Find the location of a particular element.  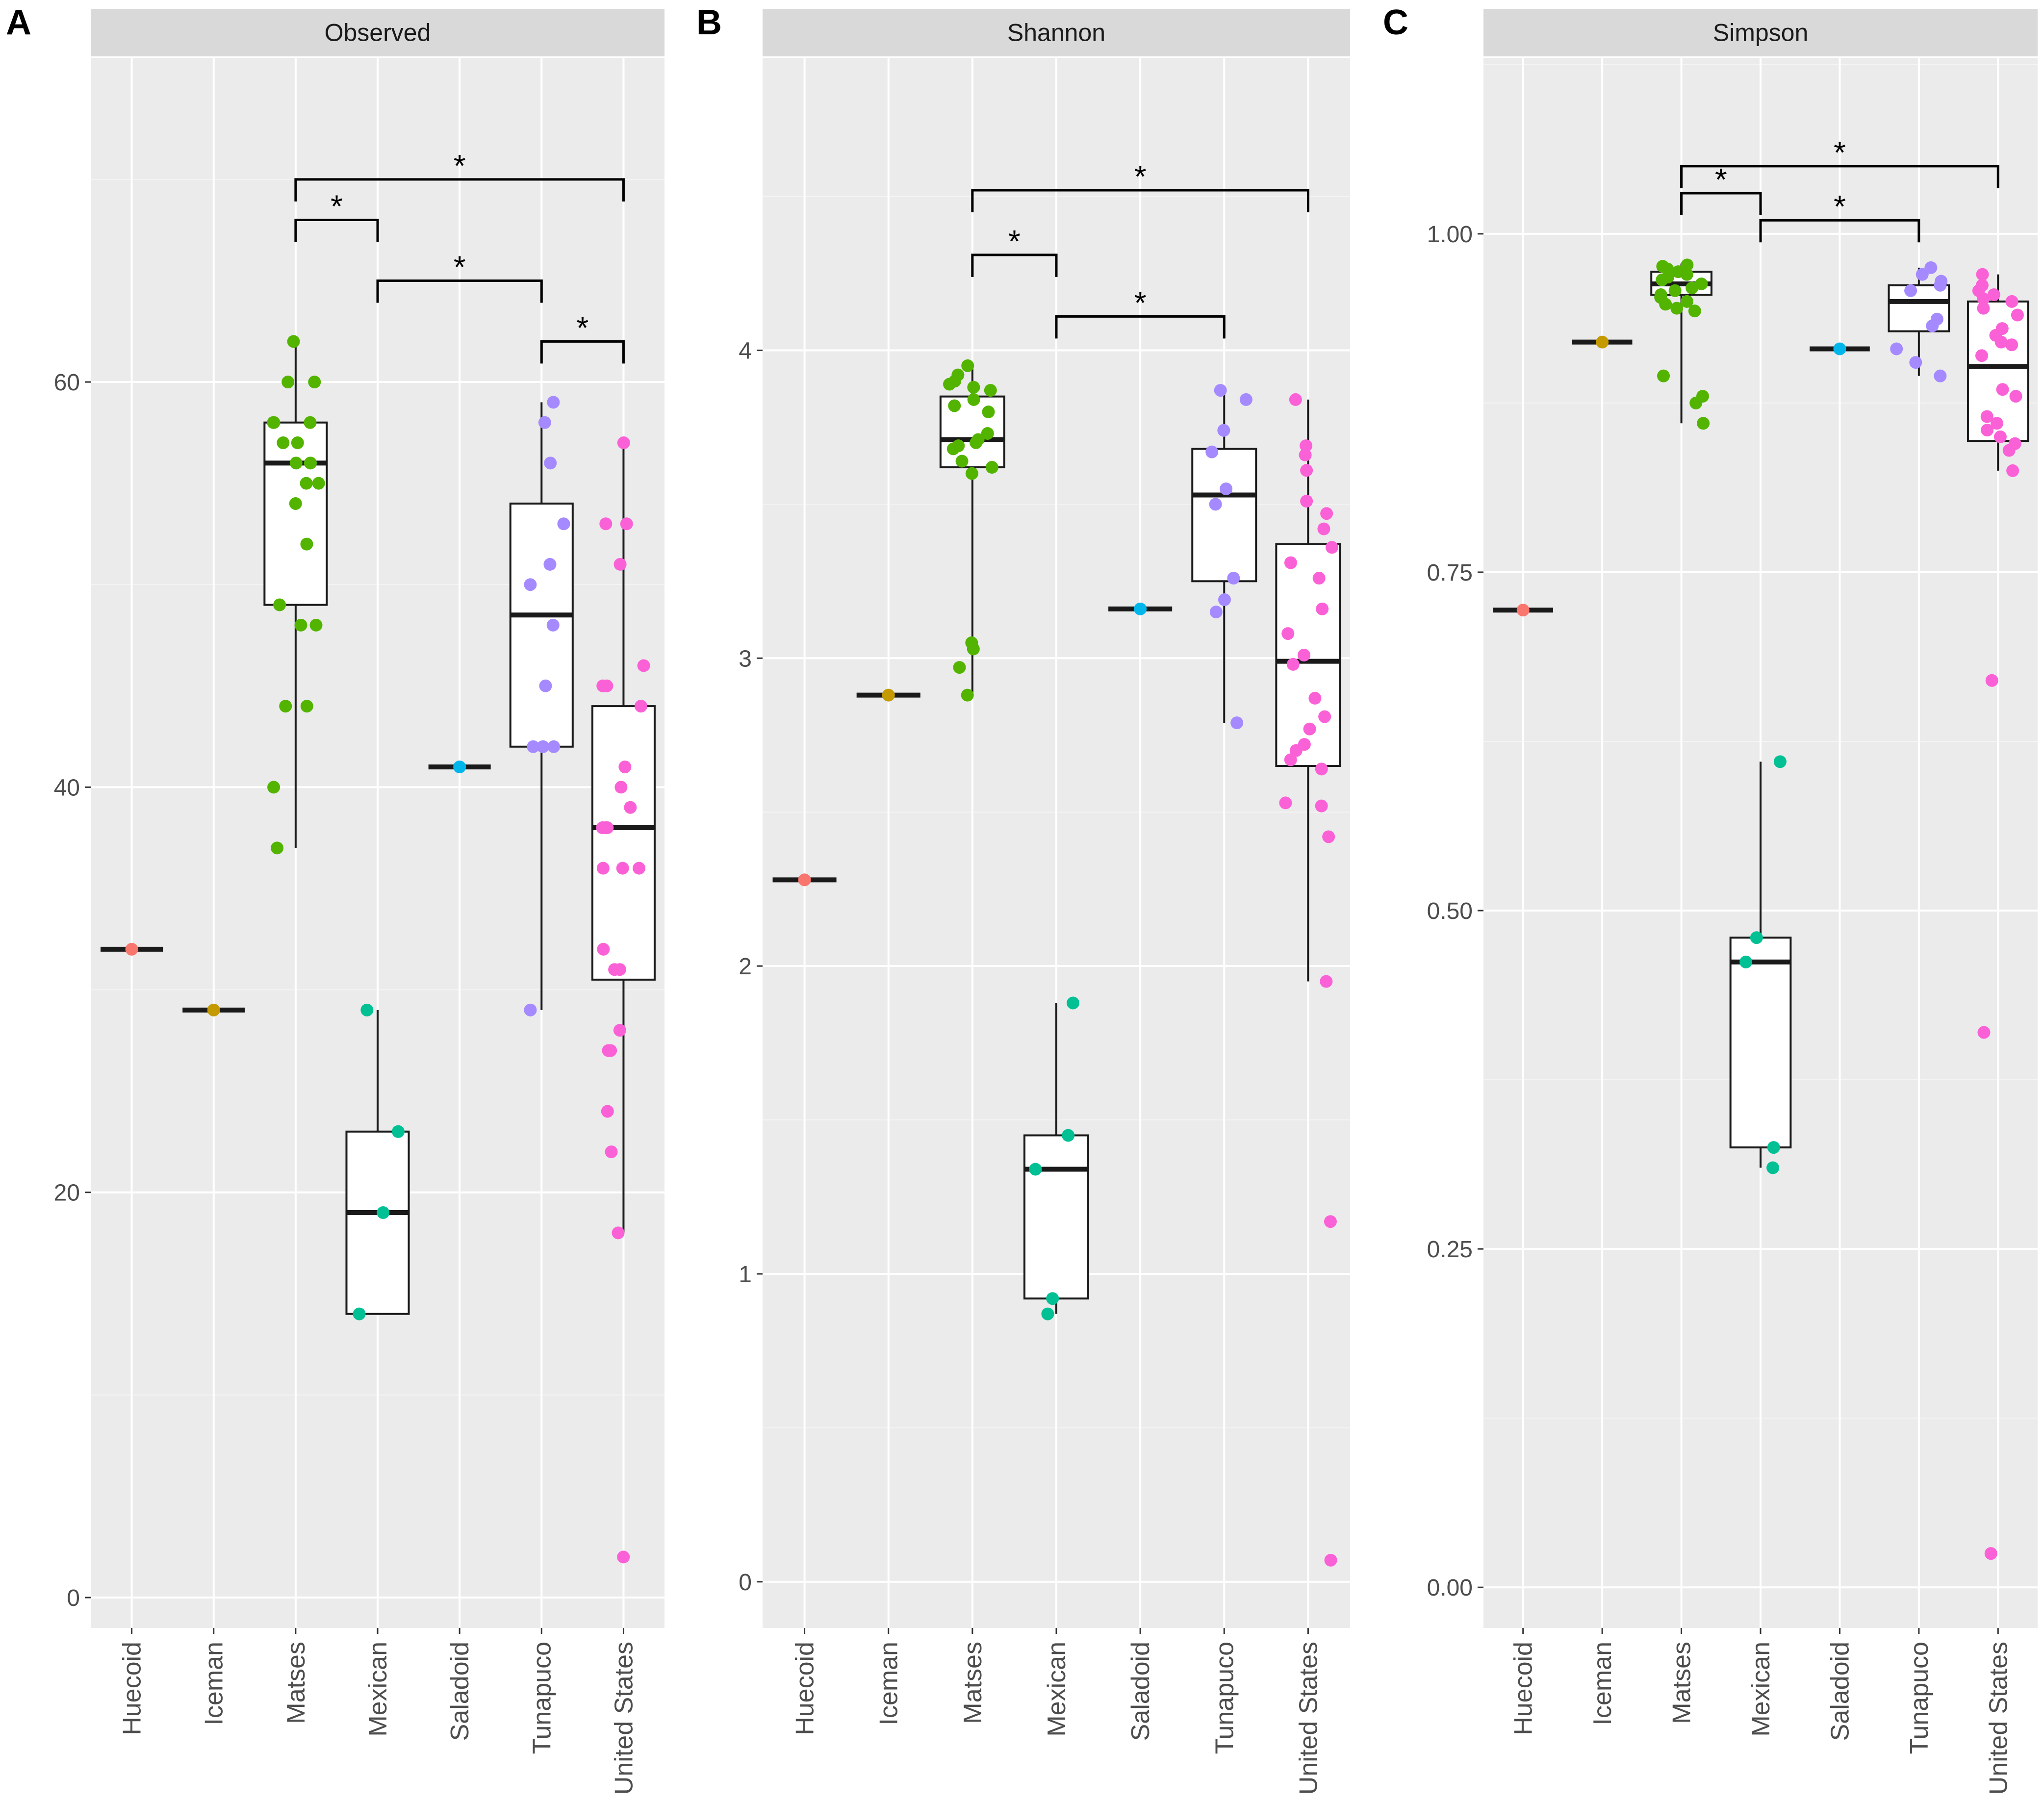

x-category-label: Huecoid is located at coordinates (133, 1688).